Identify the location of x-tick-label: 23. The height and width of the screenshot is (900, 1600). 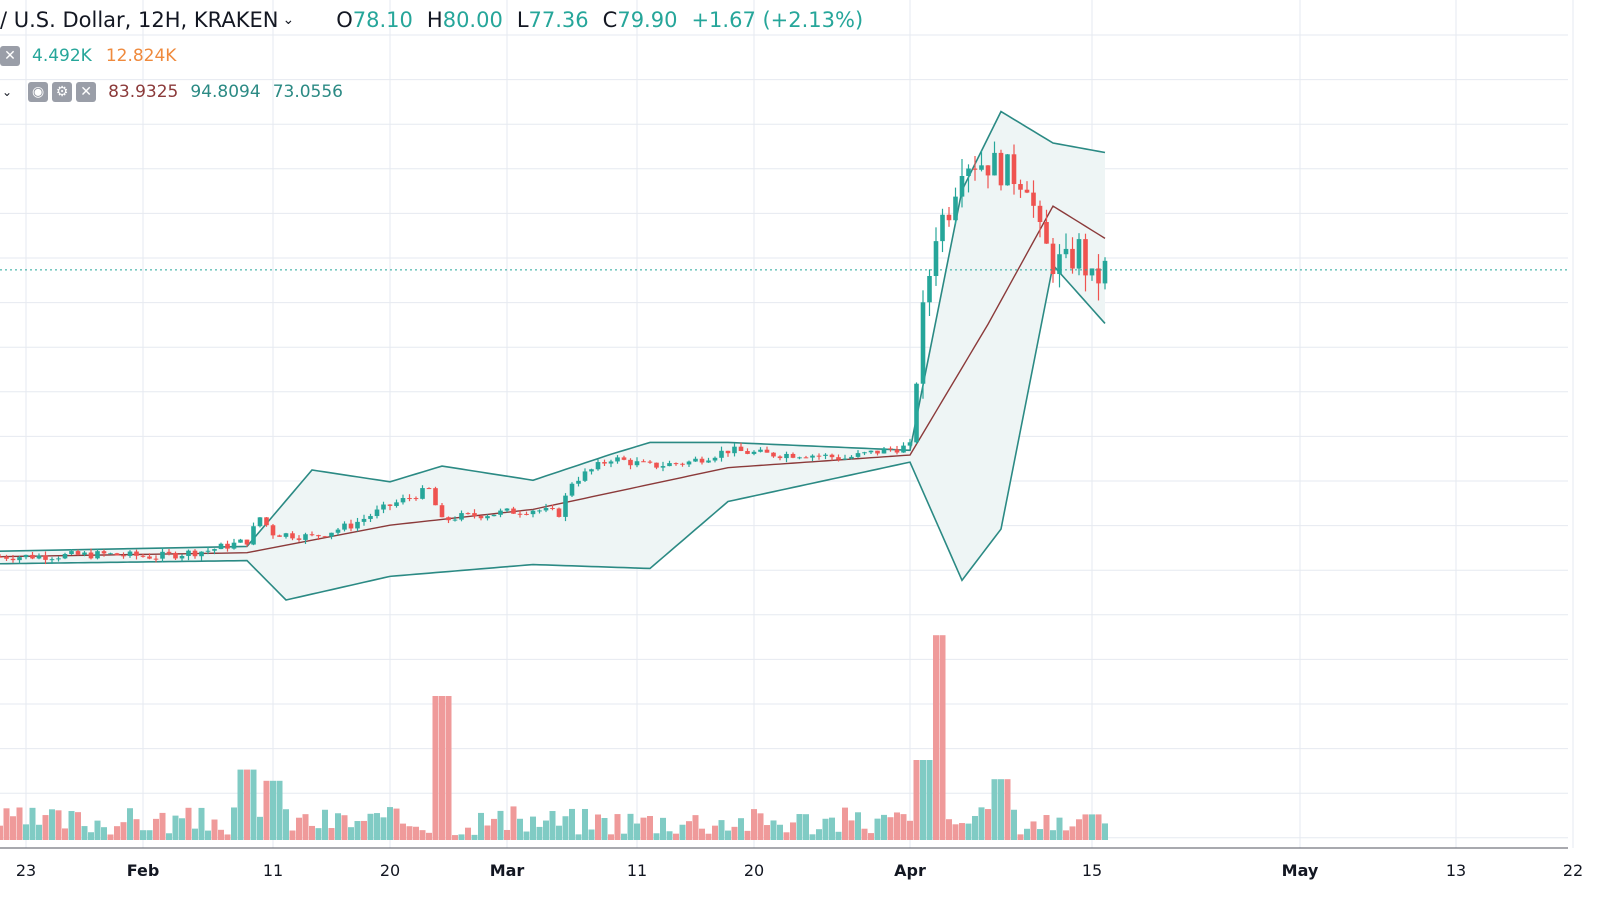
(26, 870).